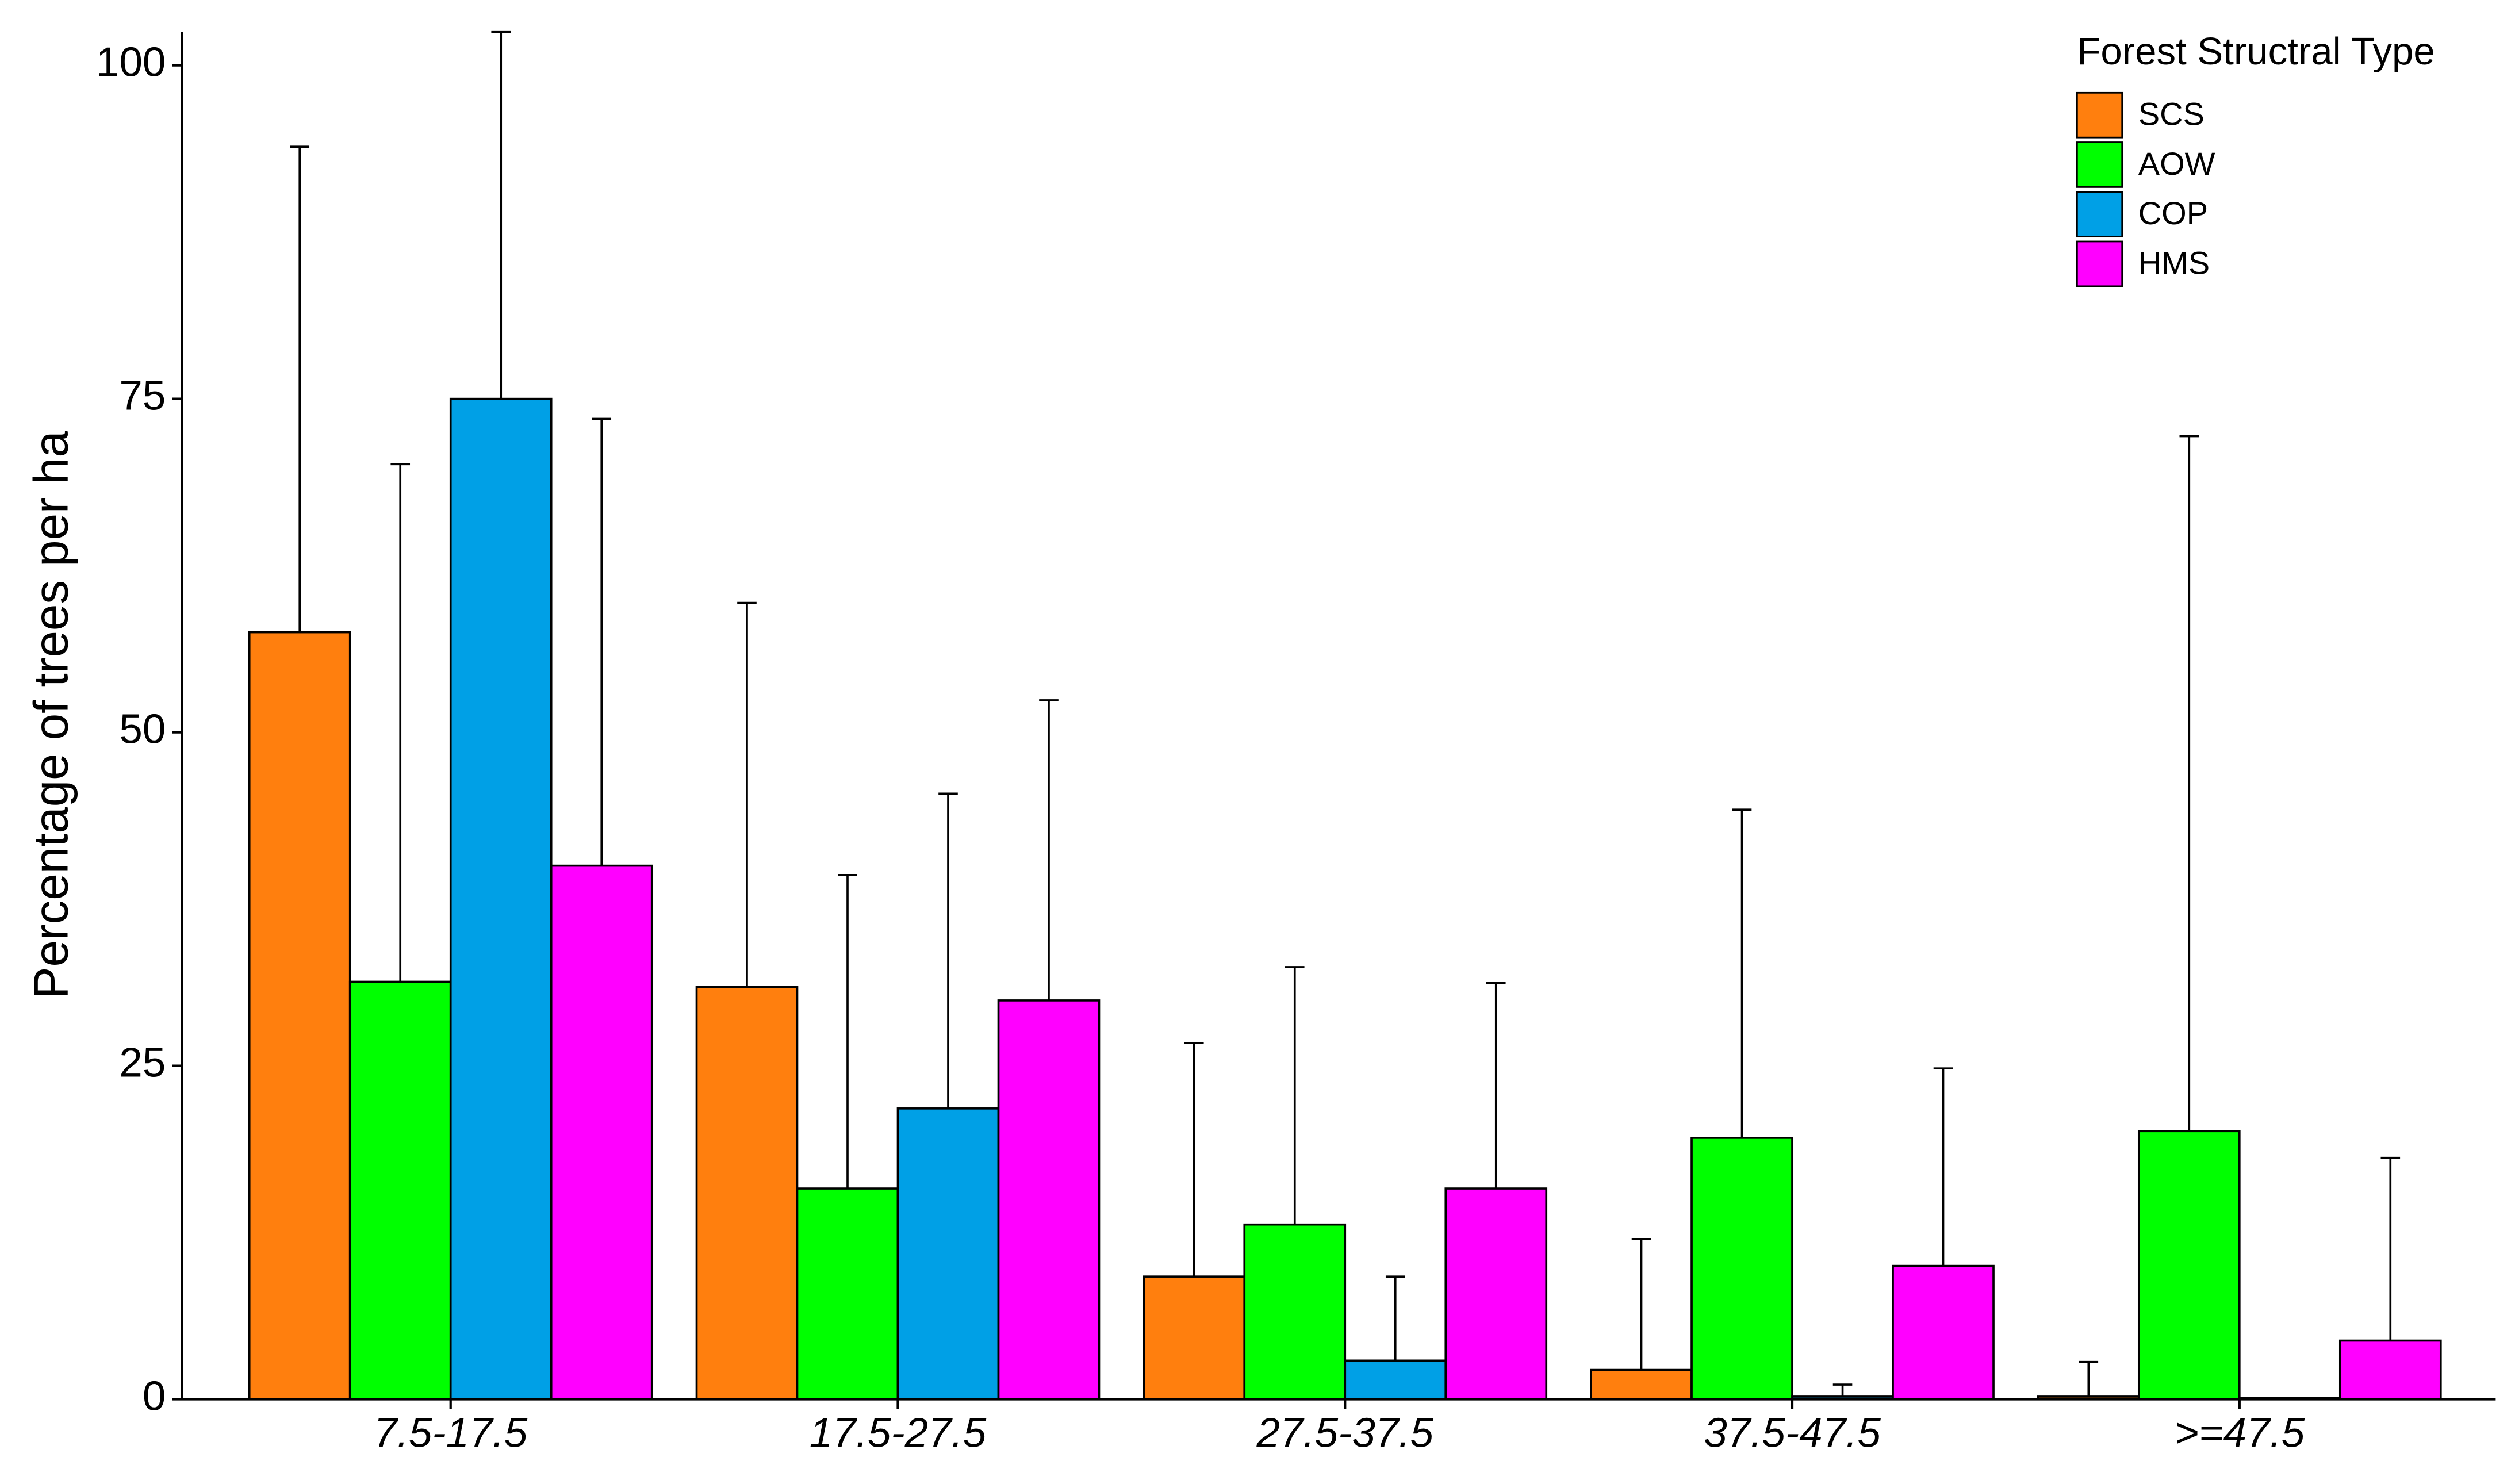  Describe the element at coordinates (131, 62) in the screenshot. I see `y-tick-label: 100` at that location.